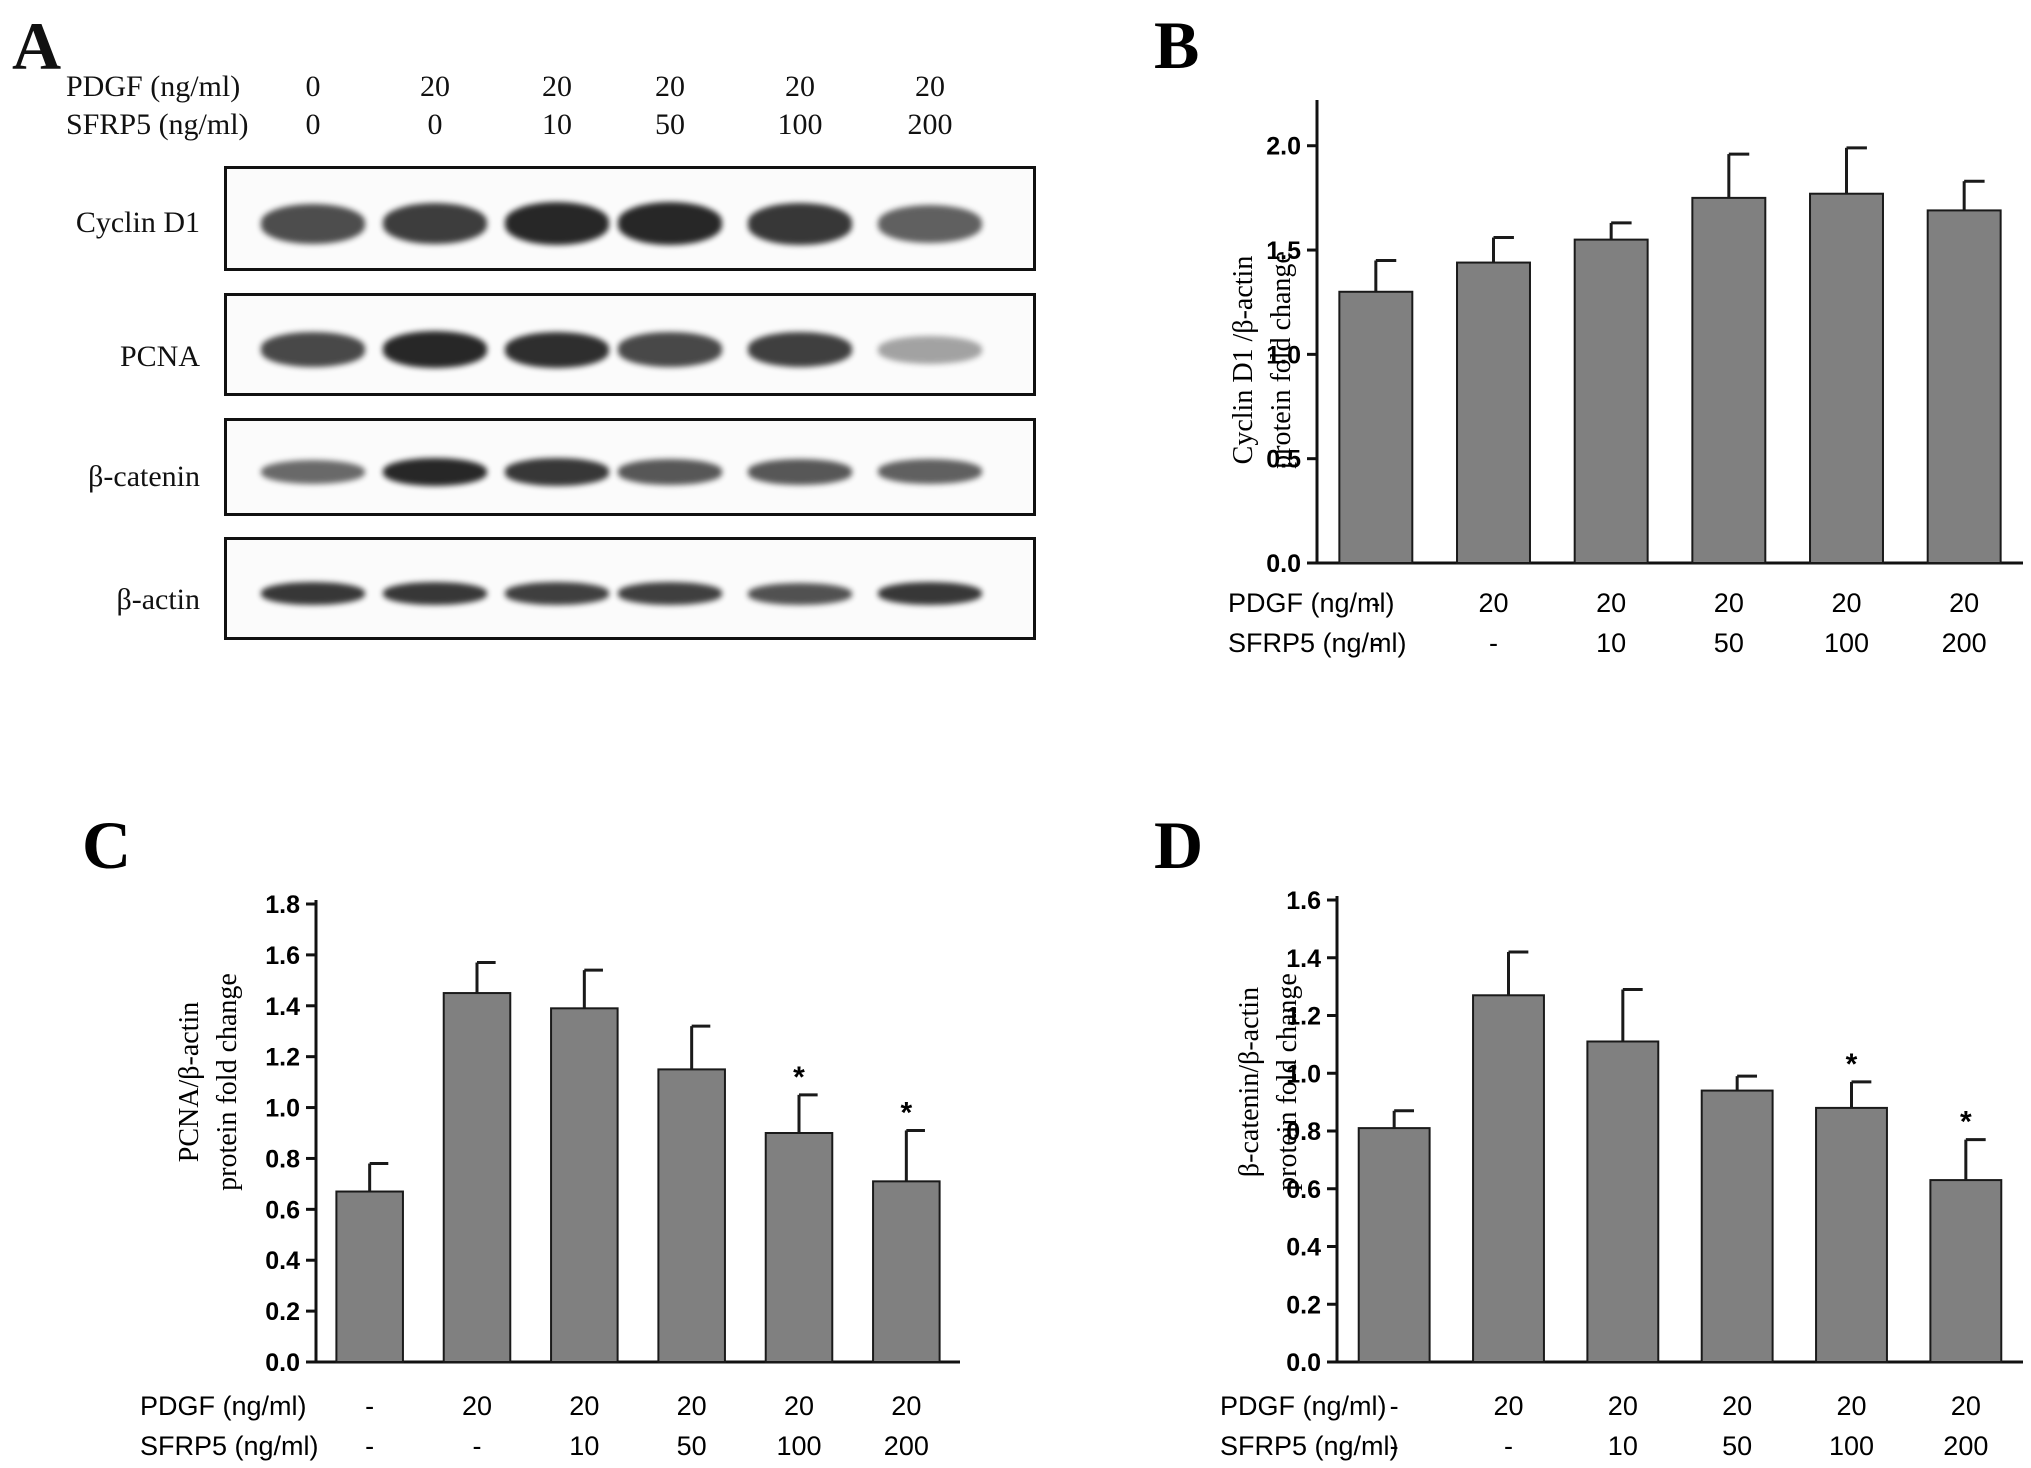 Image resolution: width=2031 pixels, height=1468 pixels. What do you see at coordinates (1283, 251) in the screenshot?
I see `y-tick-label: 1.5` at bounding box center [1283, 251].